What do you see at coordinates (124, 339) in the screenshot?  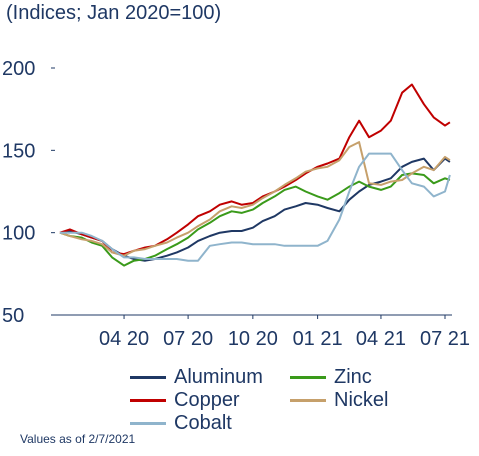 I see `x-tick-label: 04 20` at bounding box center [124, 339].